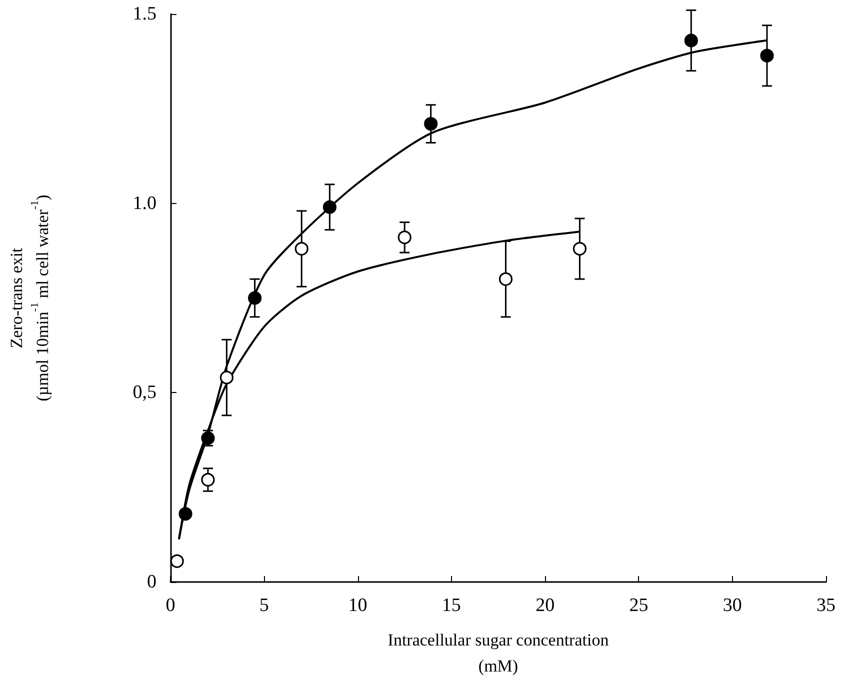  I want to click on x-tick-label: 0, so click(171, 605).